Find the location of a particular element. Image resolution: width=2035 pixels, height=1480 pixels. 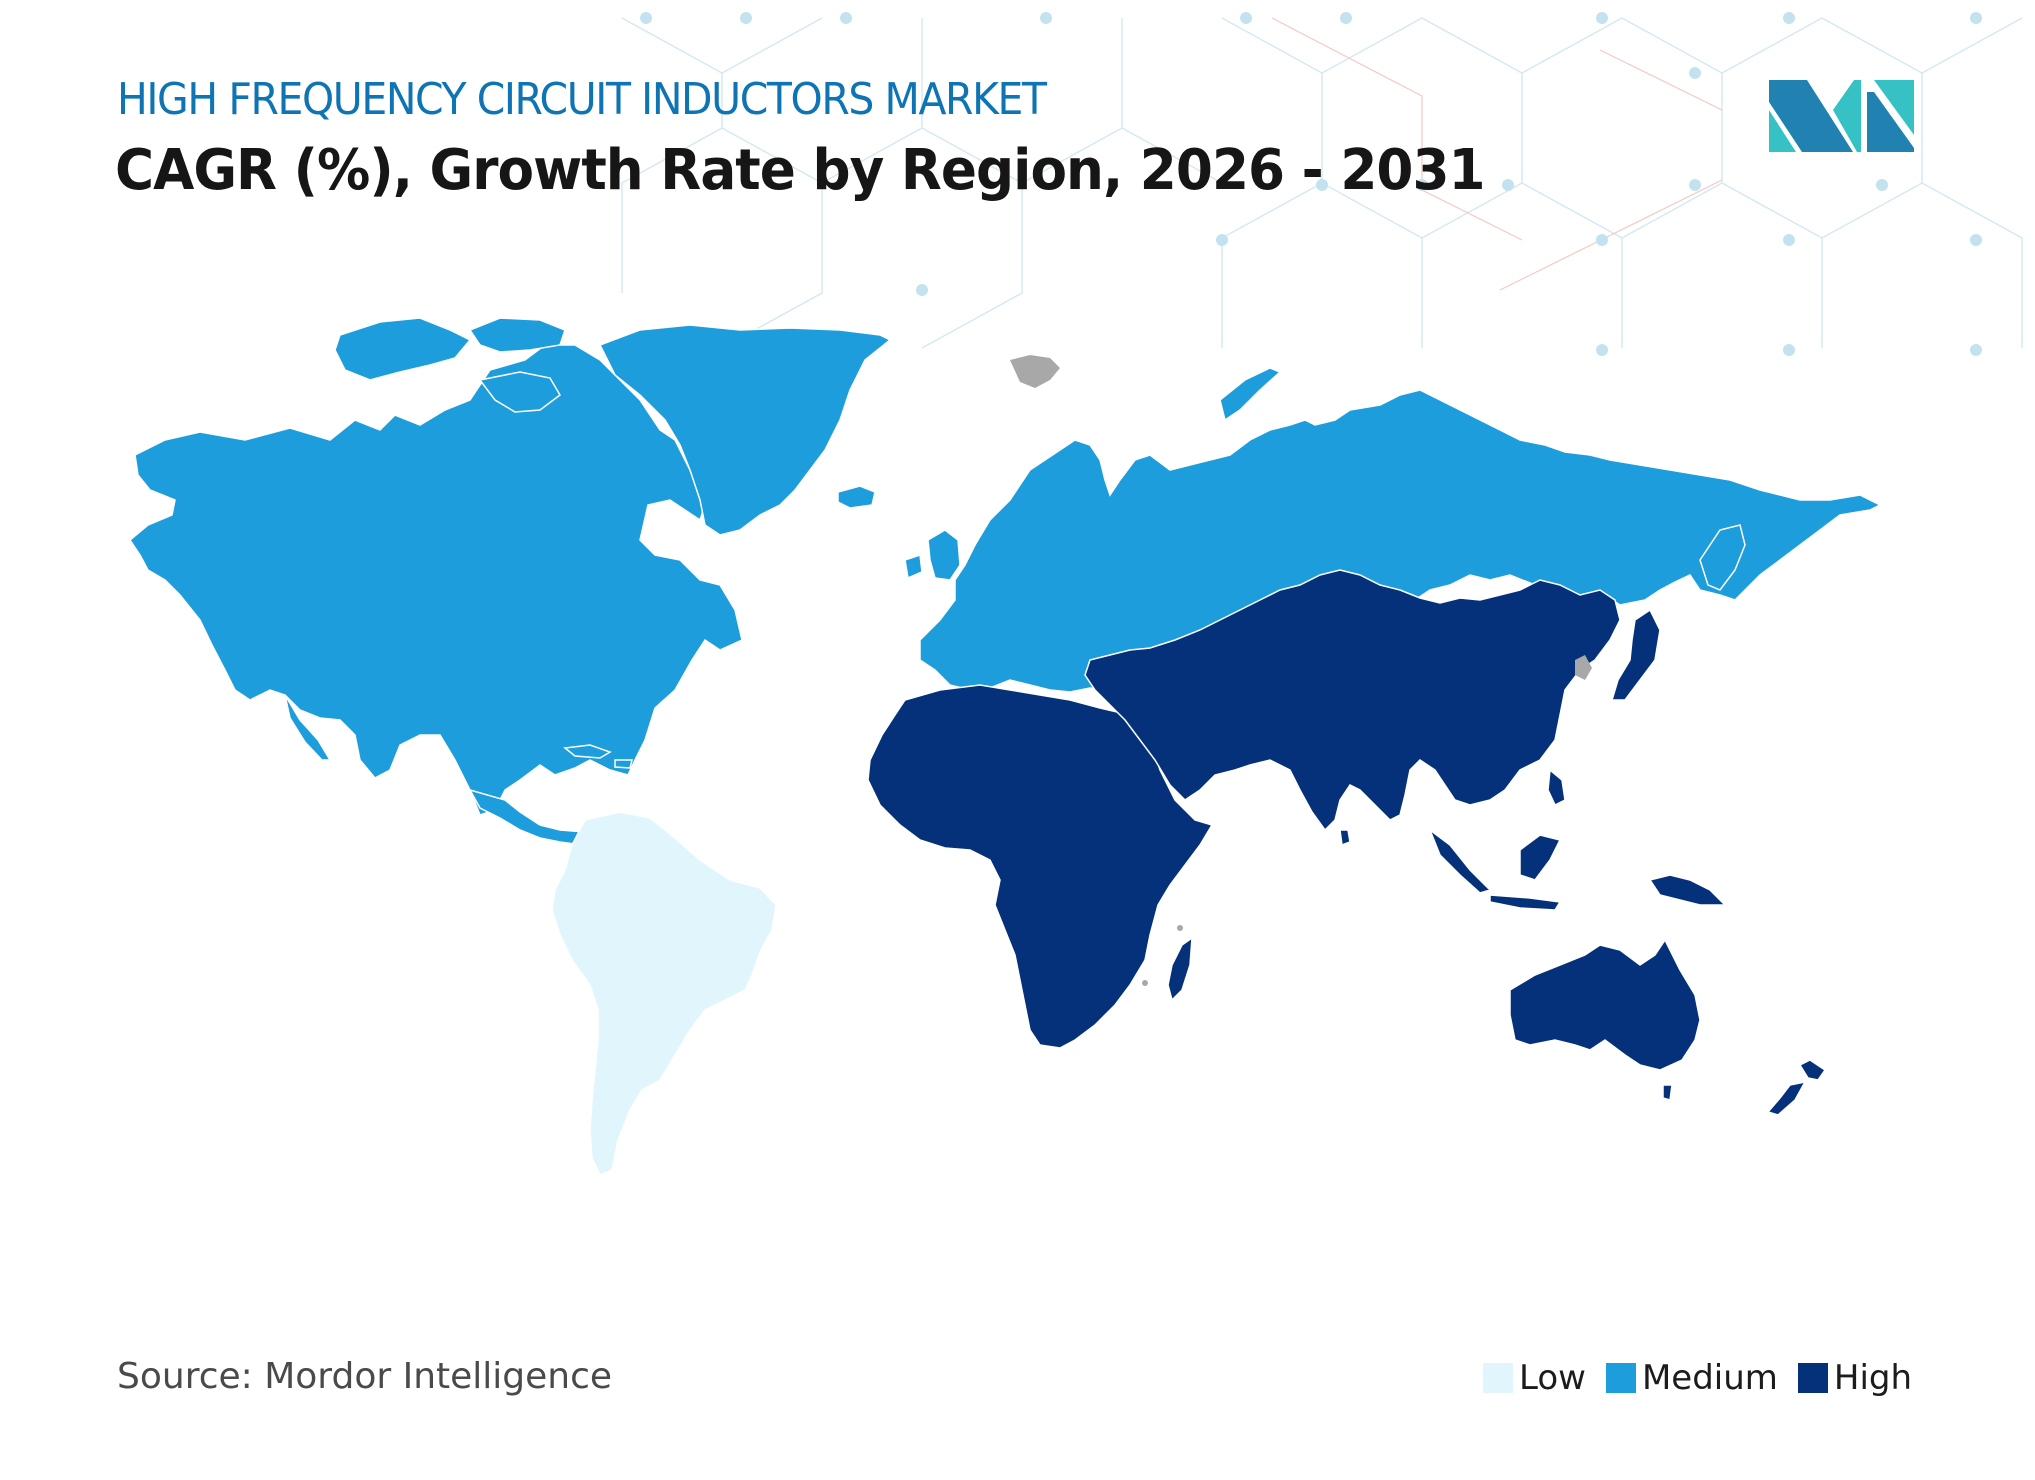

region-europe-russia is located at coordinates (1393, 530).